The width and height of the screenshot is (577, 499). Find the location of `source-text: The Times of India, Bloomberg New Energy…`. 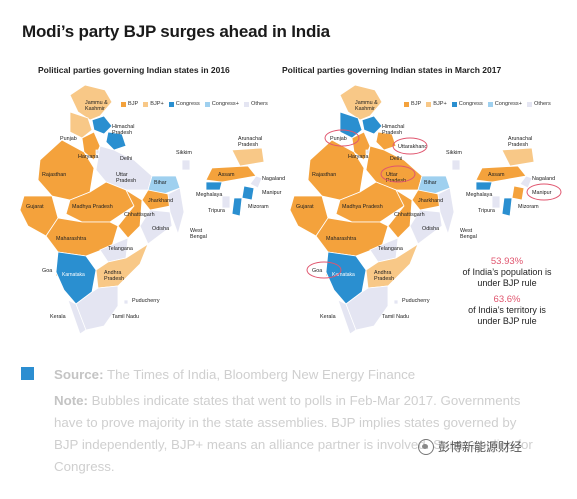

source-text: The Times of India, Bloomberg New Energy… is located at coordinates (259, 374).